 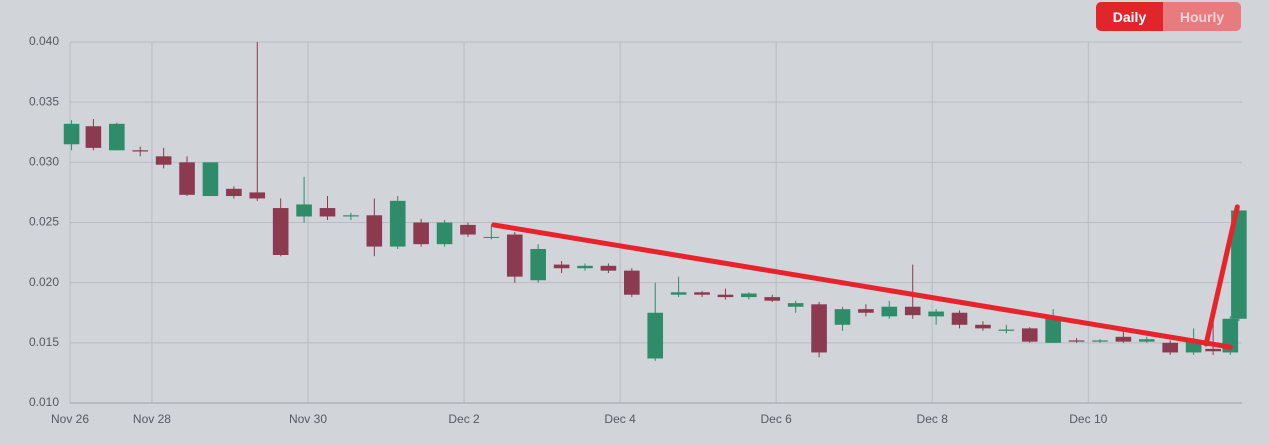 I want to click on y-tick-label: 0.015, so click(x=44, y=342).